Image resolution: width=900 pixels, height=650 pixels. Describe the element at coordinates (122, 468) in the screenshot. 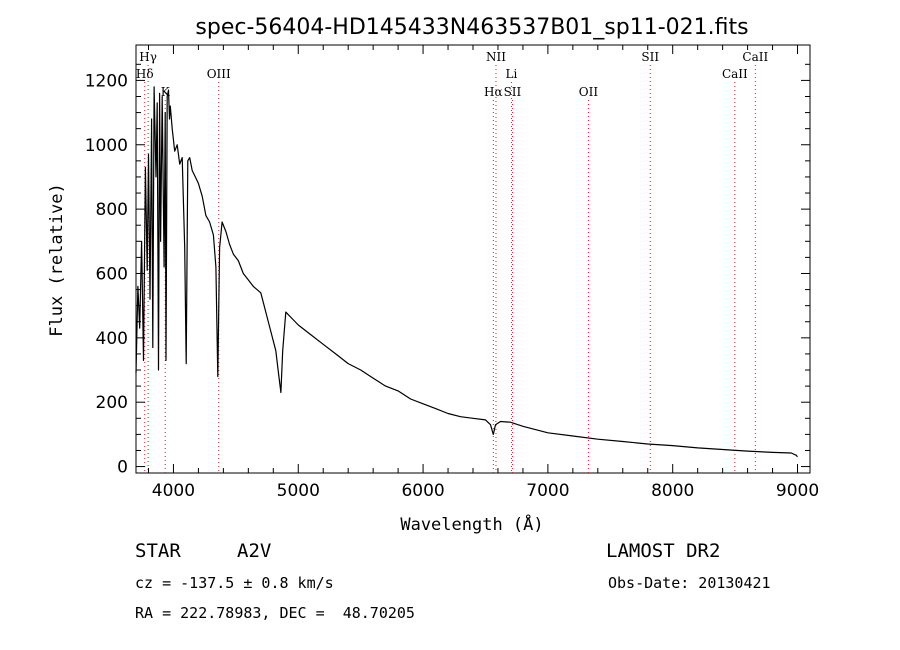

I see `y-tick-label: 0` at that location.